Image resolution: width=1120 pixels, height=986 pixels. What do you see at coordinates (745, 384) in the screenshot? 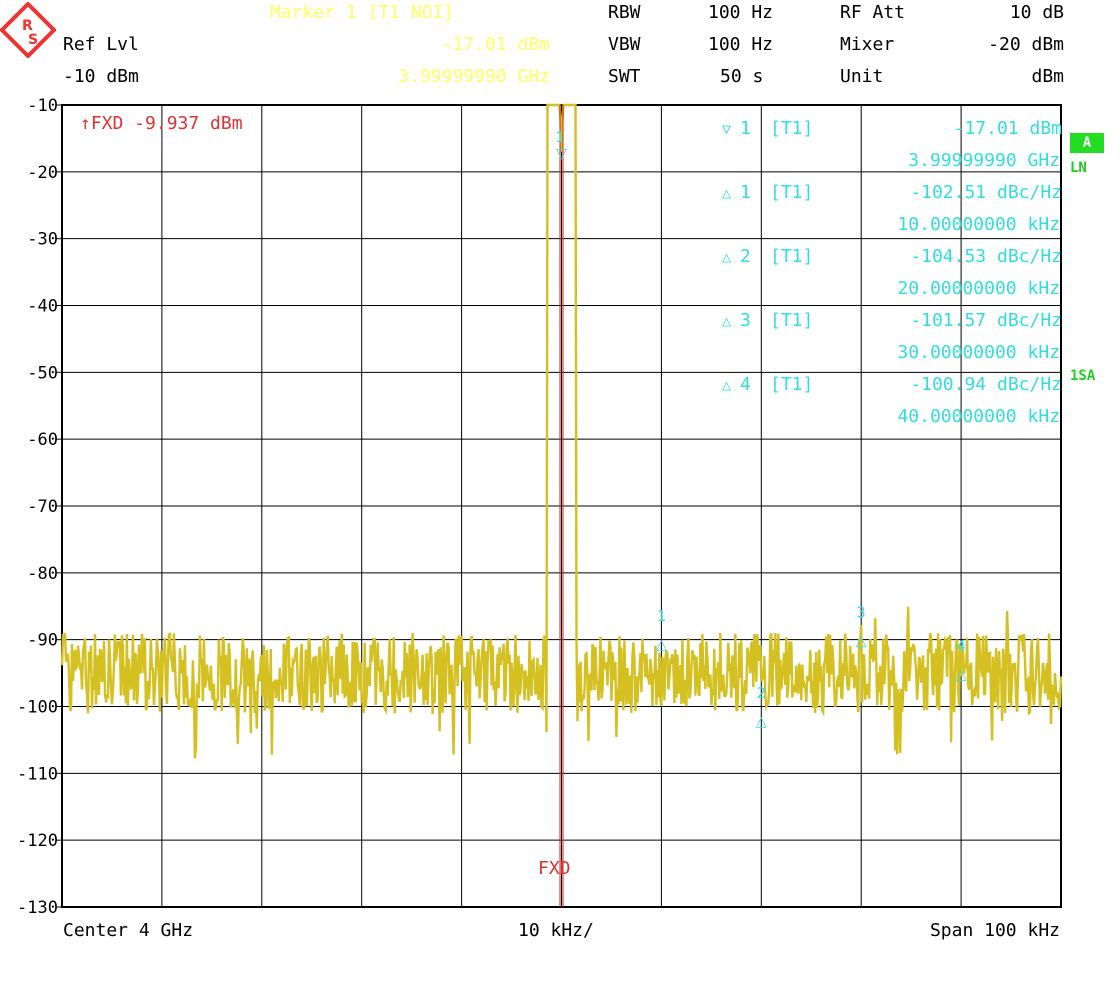
I see `marker-table-num: 4` at bounding box center [745, 384].